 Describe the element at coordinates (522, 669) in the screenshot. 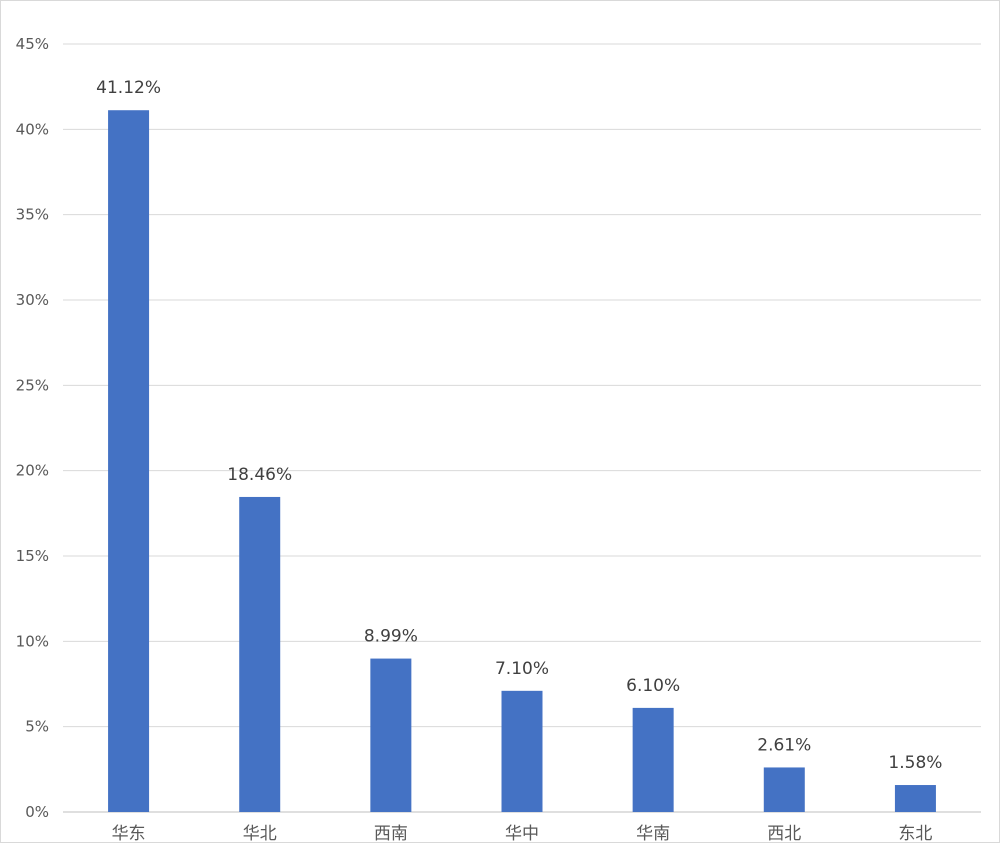

I see `data-label: 7.10%` at that location.